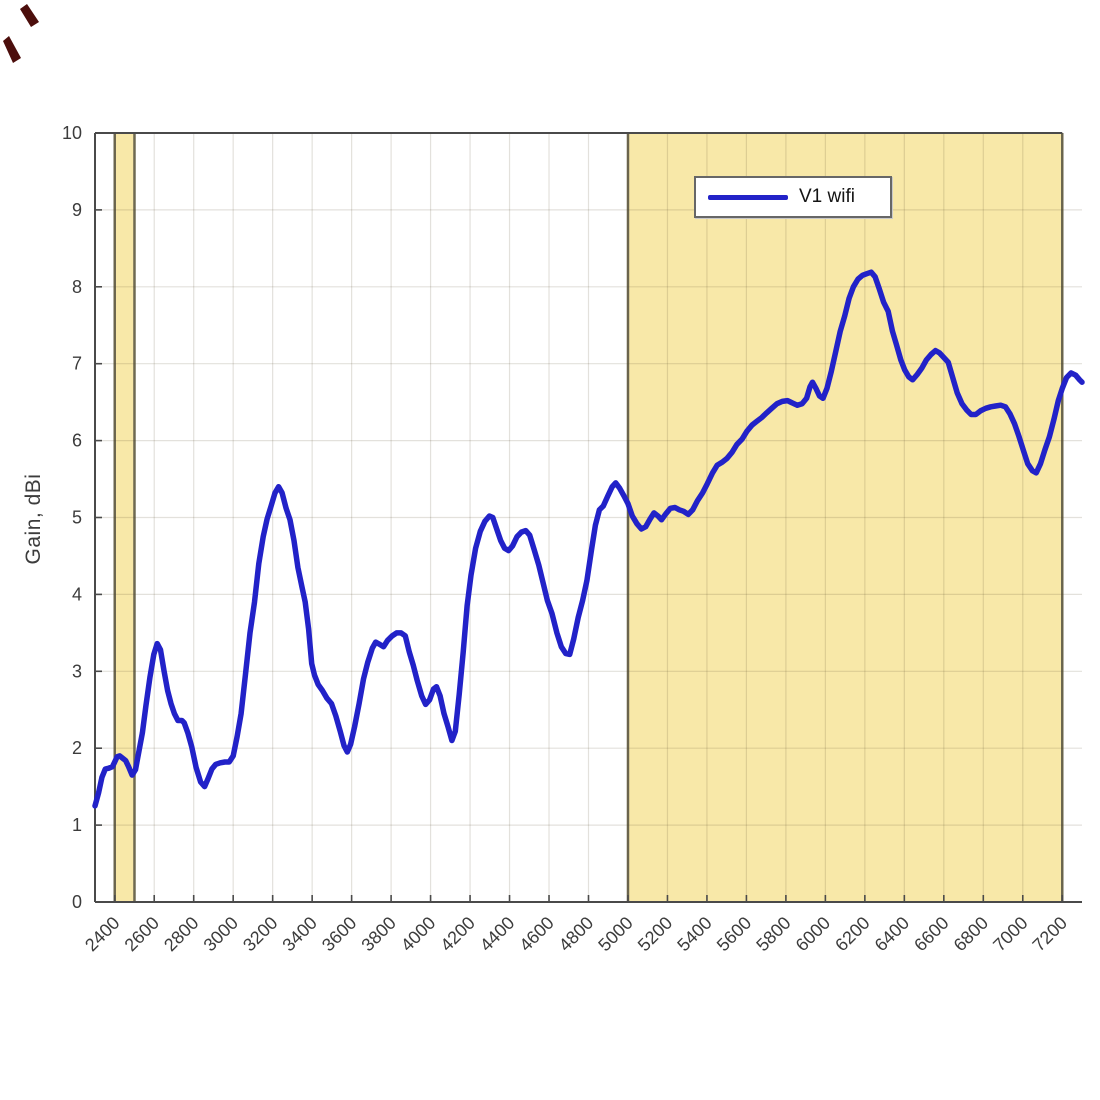 The width and height of the screenshot is (1100, 1100). Describe the element at coordinates (418, 934) in the screenshot. I see `svg-text: 4000` at that location.